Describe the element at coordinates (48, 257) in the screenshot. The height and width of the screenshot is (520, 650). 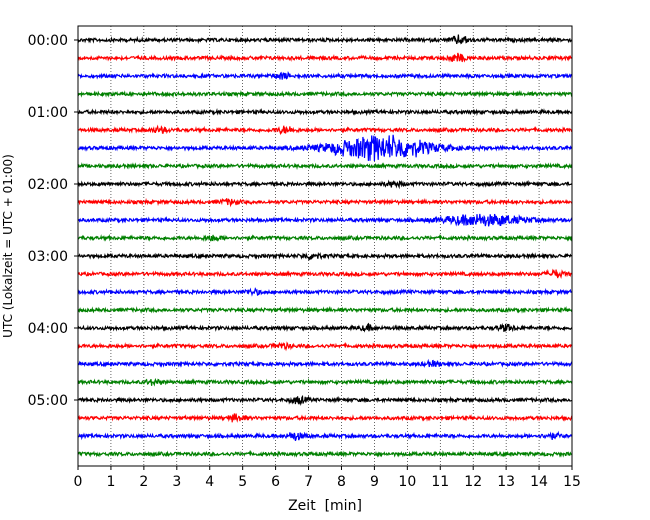
I see `y-tick-label: 03:00` at that location.